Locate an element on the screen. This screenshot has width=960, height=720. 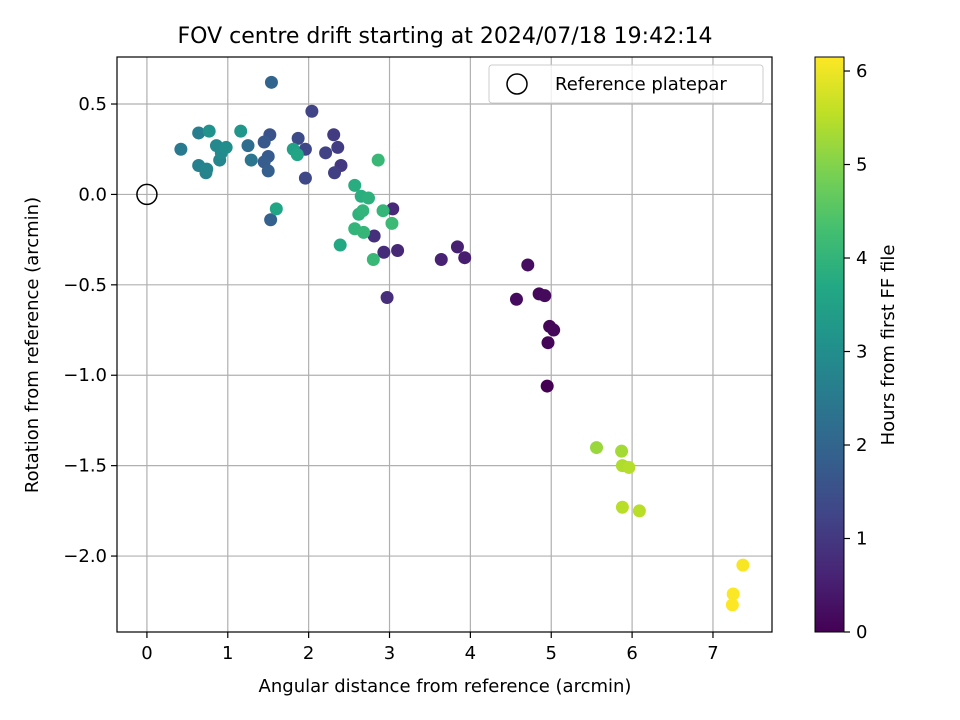
colorbar-ticks: 0 1 2 3 4 5 6 is located at coordinates (855, 352).